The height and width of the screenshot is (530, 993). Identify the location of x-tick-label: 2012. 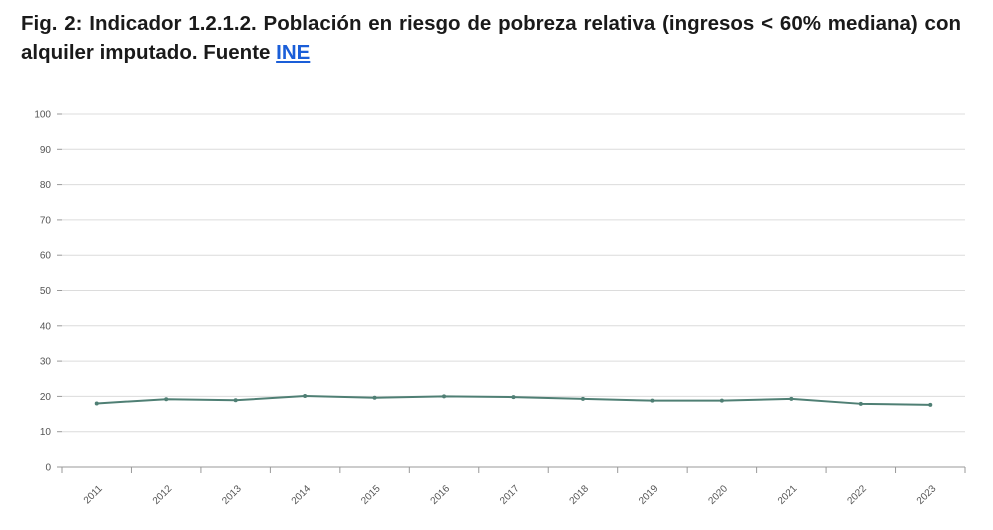
(163, 495).